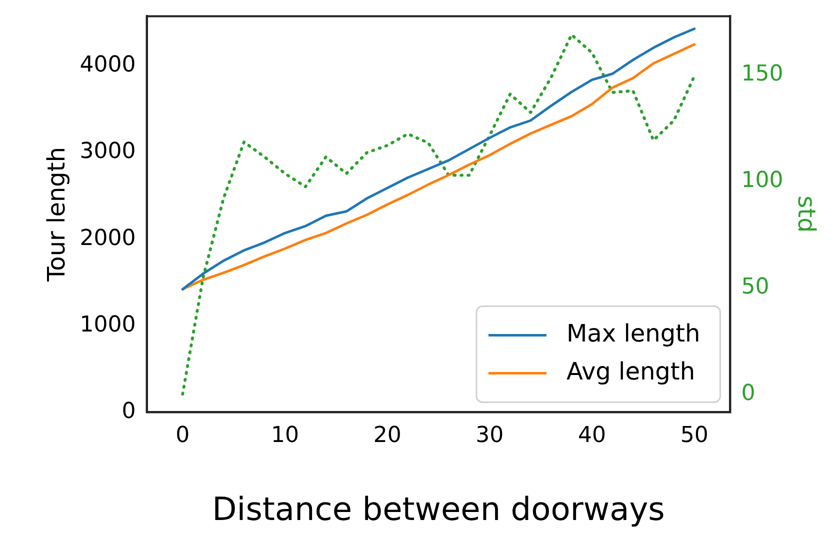 This screenshot has width=833, height=537. Describe the element at coordinates (108, 65) in the screenshot. I see `y-tick-label: 4000` at that location.